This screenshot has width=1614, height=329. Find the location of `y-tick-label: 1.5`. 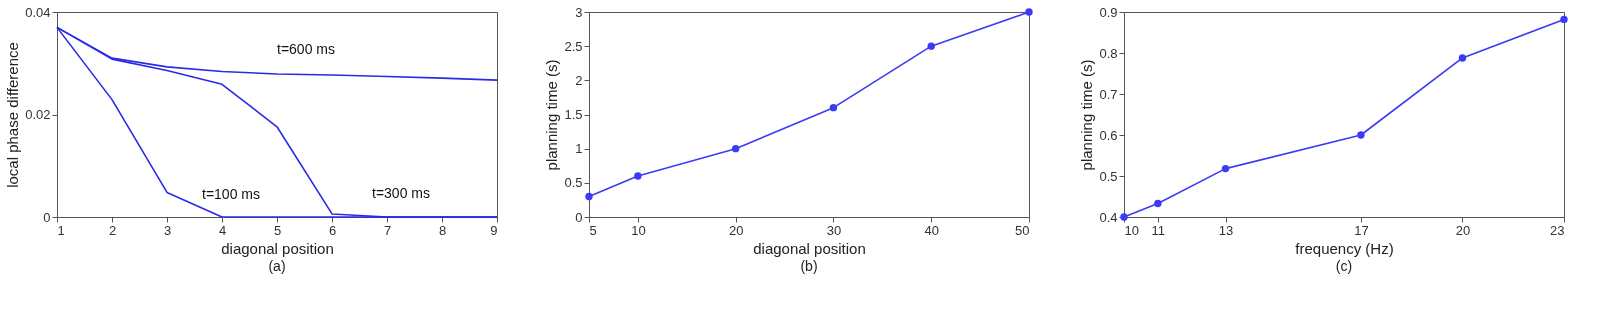

y-tick-label: 1.5 is located at coordinates (573, 114).